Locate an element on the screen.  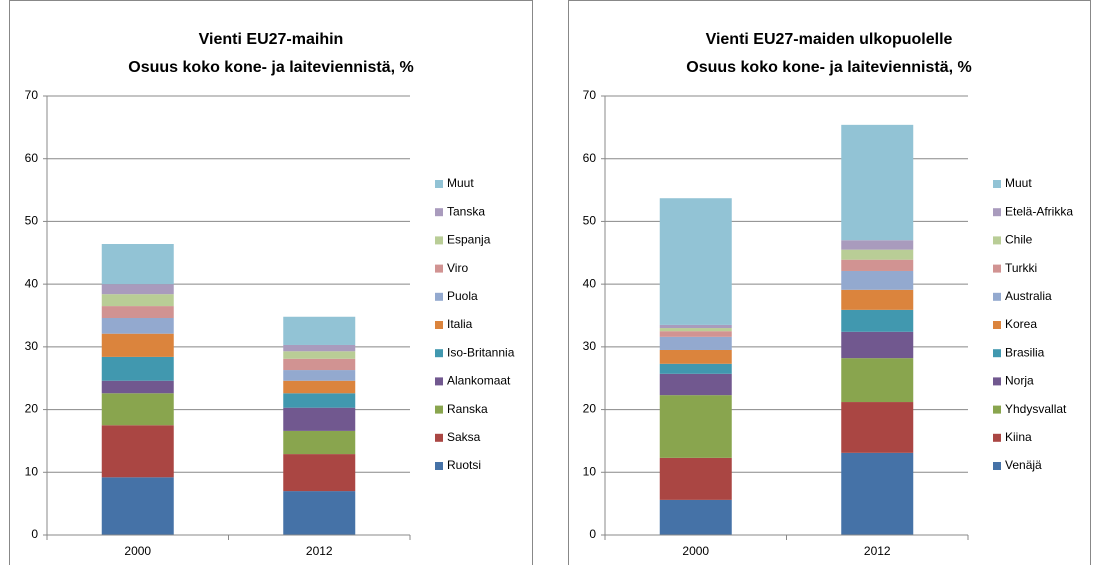
chart-title: Vienti EU27-maiden ulkopuolelle is located at coordinates (829, 39).